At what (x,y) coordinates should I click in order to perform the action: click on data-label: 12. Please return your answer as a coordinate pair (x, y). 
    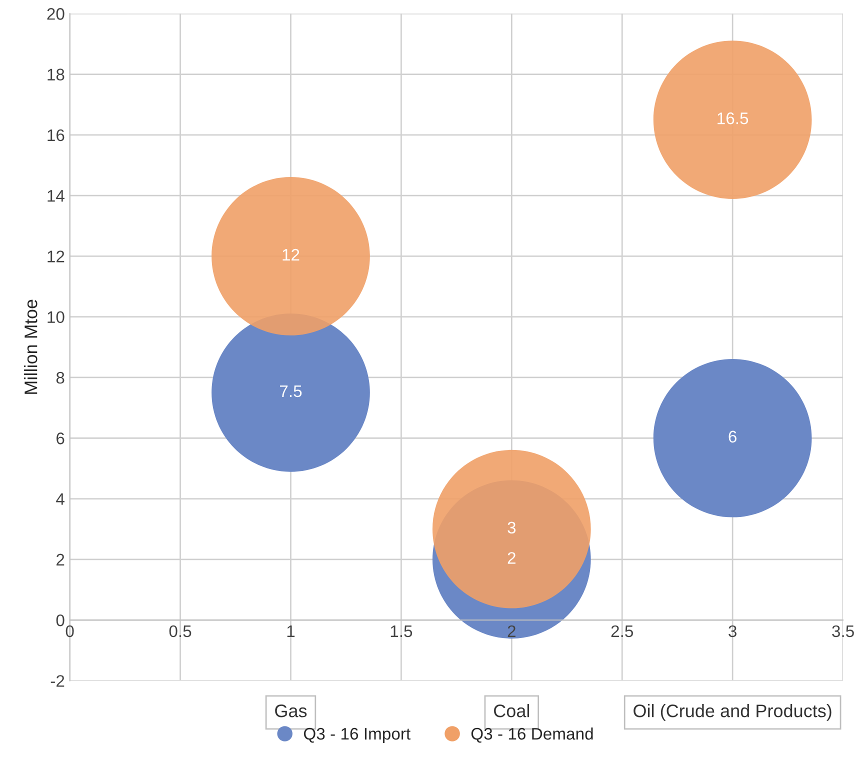
    Looking at the image, I should click on (291, 254).